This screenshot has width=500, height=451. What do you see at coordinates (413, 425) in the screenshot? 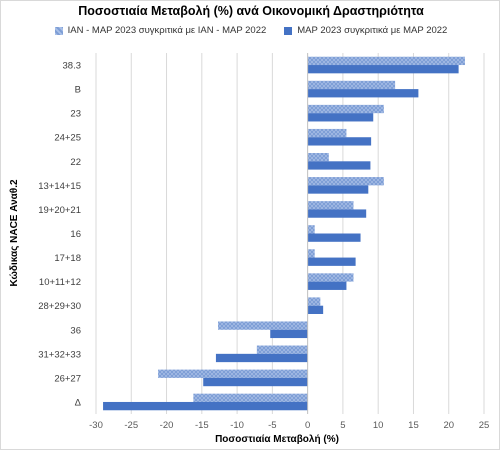
I see `x-tick-label: 15` at bounding box center [413, 425].